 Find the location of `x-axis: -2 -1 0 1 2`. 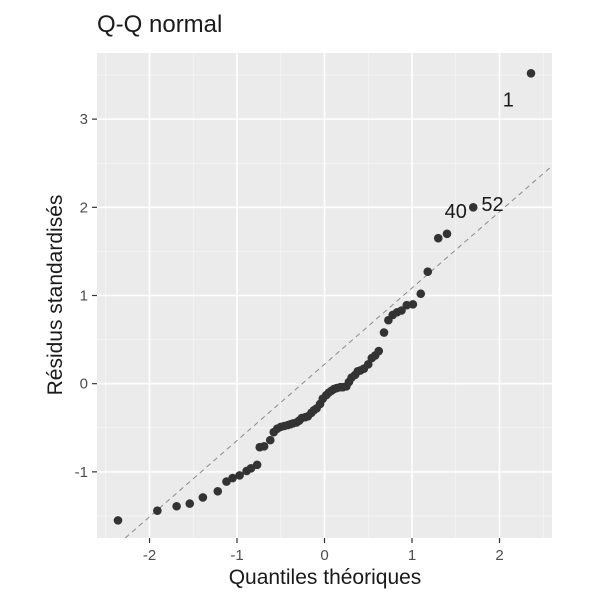

x-axis: -2 -1 0 1 2 is located at coordinates (323, 551).